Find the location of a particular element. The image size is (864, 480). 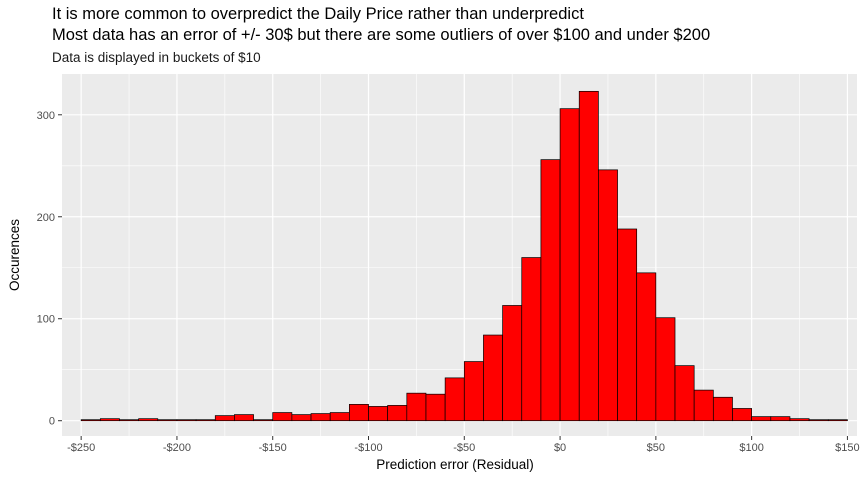

x-tick-label: $0 is located at coordinates (560, 448).